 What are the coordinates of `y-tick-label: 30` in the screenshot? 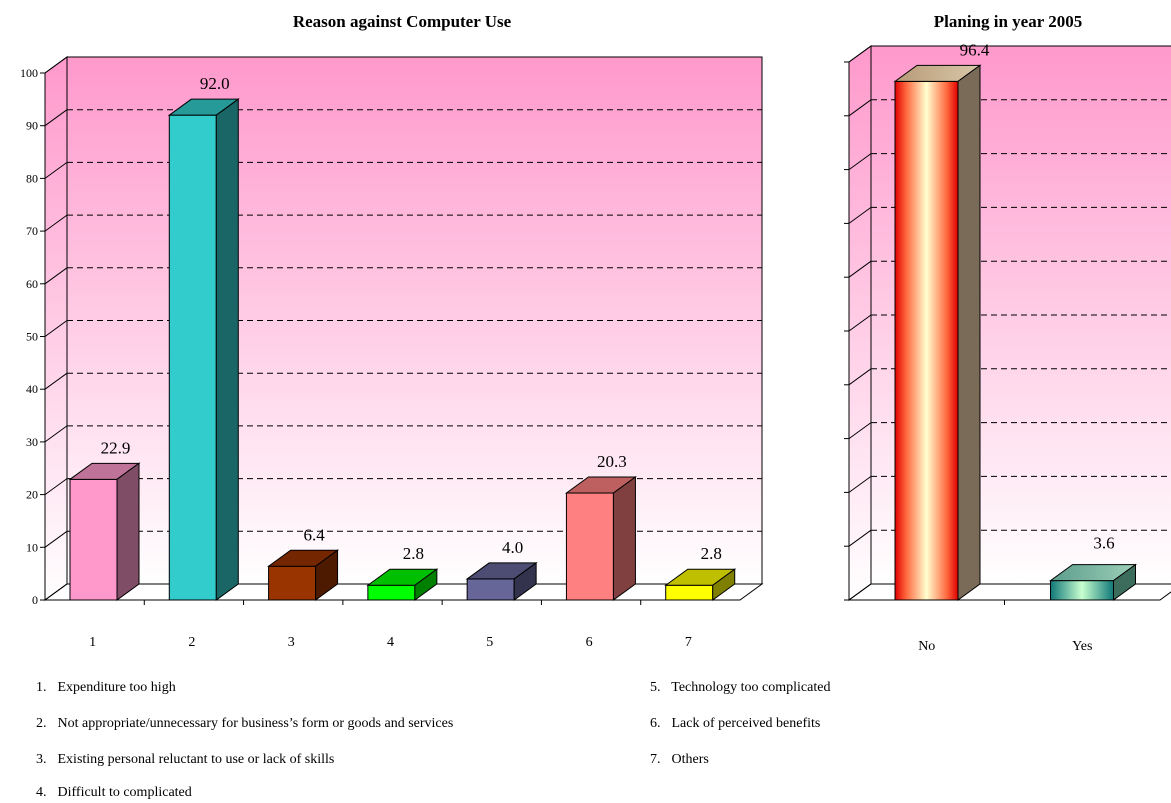 It's located at (32, 442).